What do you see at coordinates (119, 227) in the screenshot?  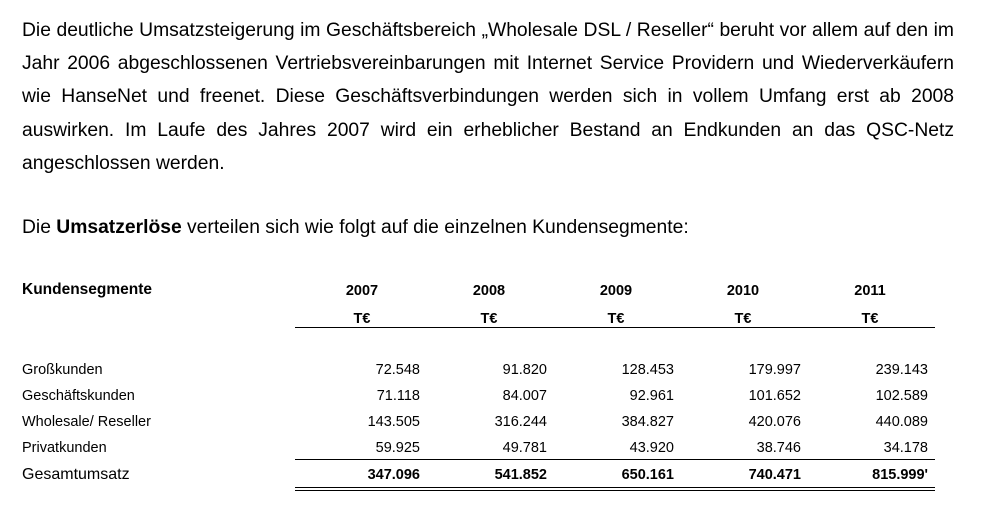 I see `bold-term: Umsatzerlöse` at bounding box center [119, 227].